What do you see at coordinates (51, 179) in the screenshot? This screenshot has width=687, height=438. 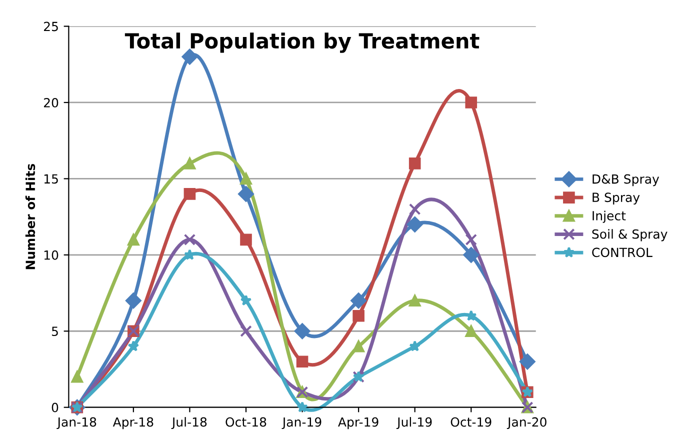 I see `y-tick-label: 15` at bounding box center [51, 179].